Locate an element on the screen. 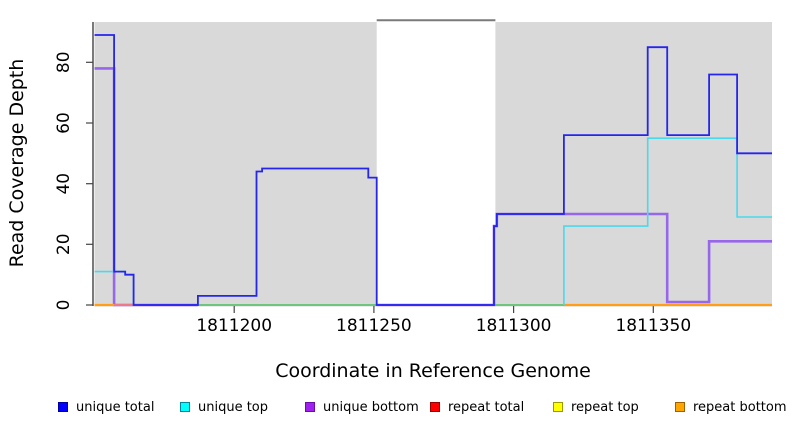  legend-swatch-repeat-top is located at coordinates (558, 407).